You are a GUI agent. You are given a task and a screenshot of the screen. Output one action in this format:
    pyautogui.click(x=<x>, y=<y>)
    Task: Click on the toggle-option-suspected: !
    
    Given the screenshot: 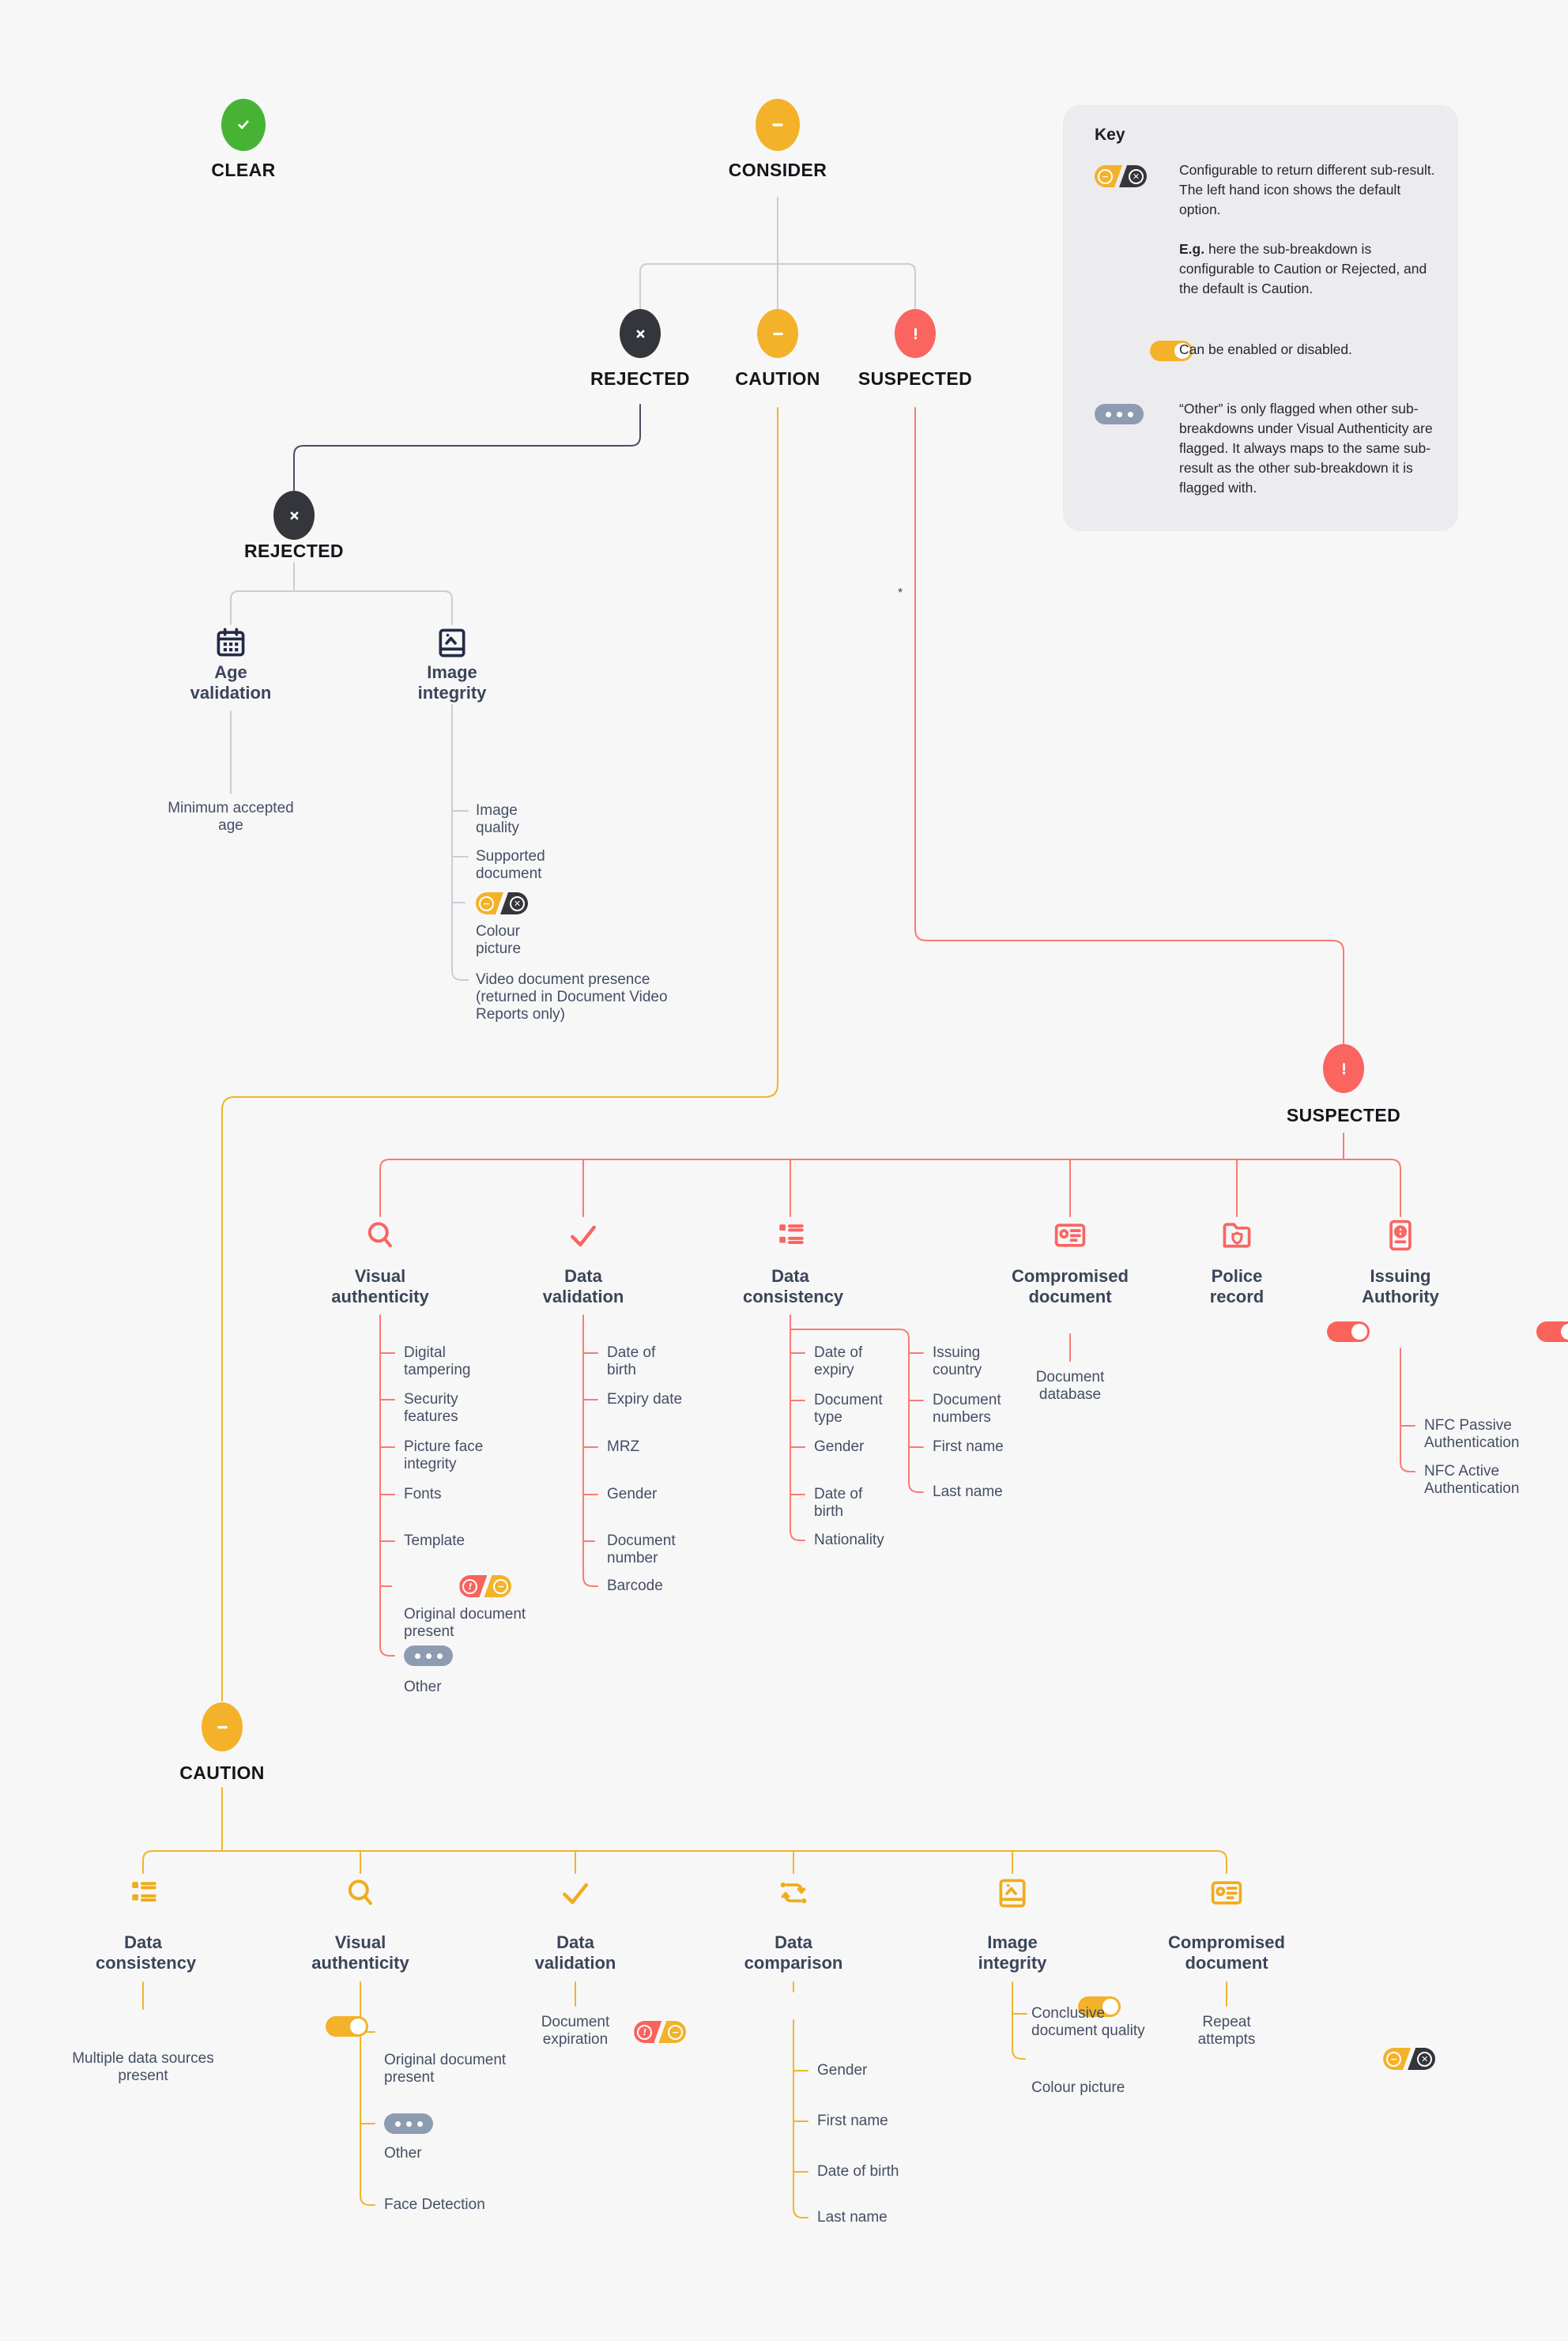 What is the action you would take?
    pyautogui.click(x=473, y=1586)
    